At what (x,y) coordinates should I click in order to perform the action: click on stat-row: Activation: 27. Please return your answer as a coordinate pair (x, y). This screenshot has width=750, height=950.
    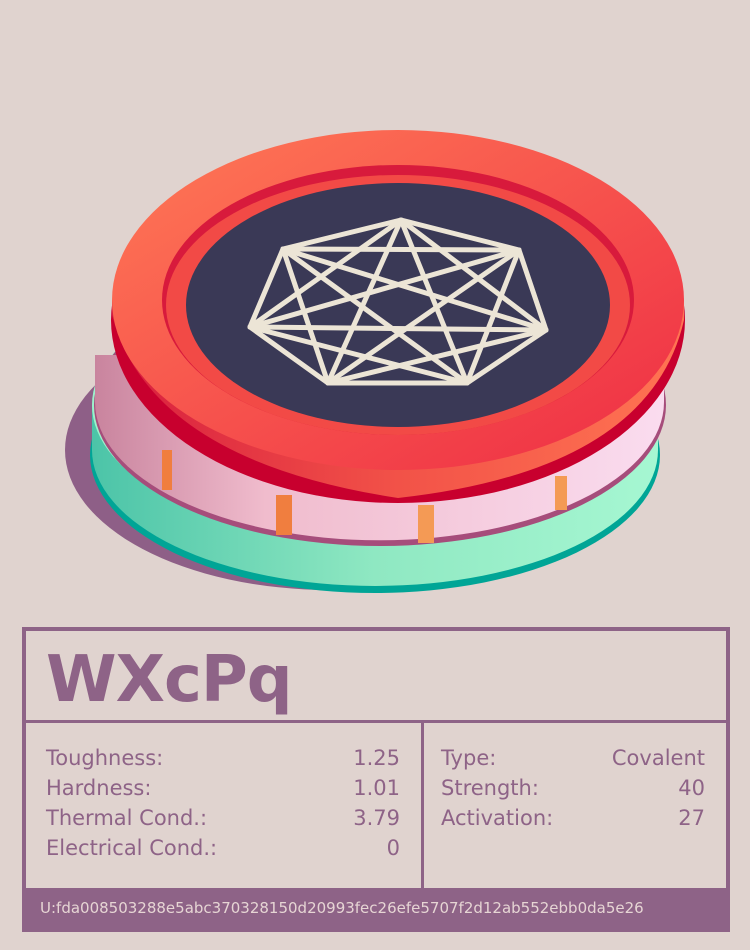
    Looking at the image, I should click on (573, 818).